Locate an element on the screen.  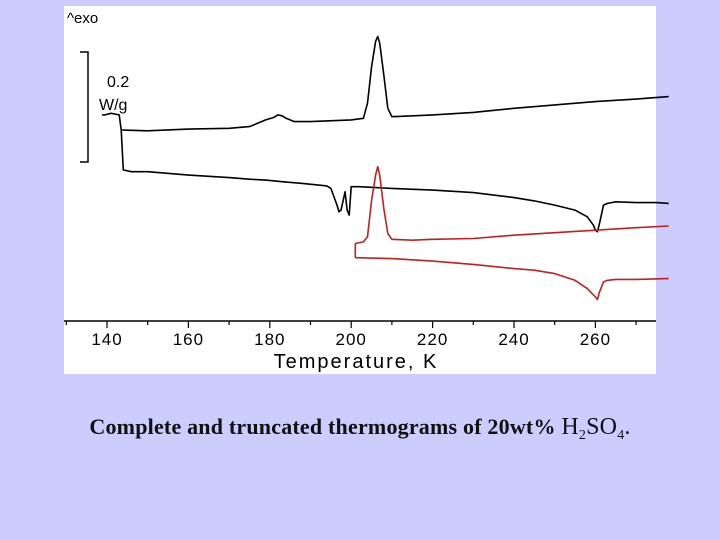
x-tick-label: 240 is located at coordinates (513, 339).